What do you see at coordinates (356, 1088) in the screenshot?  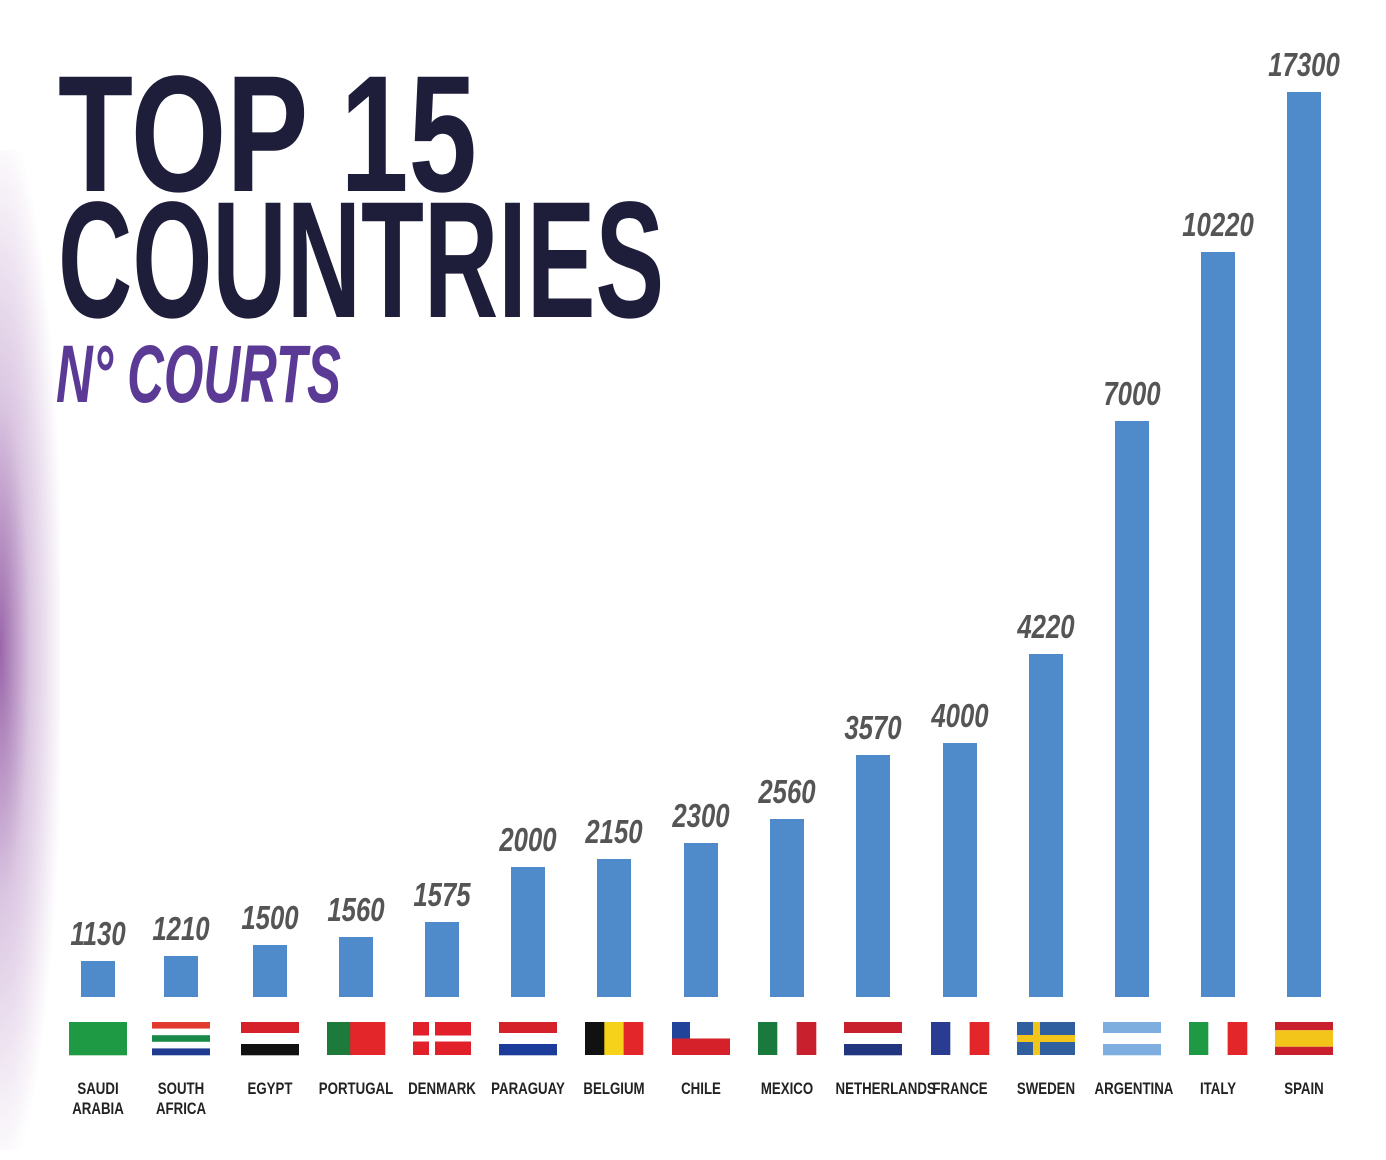 I see `category-label: PORTUGAL` at bounding box center [356, 1088].